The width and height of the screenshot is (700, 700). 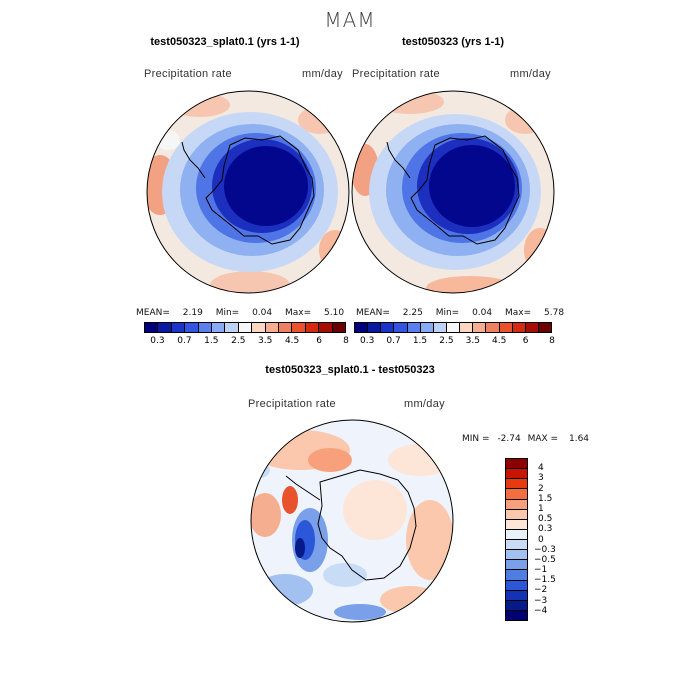 I want to click on panel2-colorbar-ticks: 0.3 0.7 1.5 2.5 3.5 4.5 6 8, so click(x=454, y=342).